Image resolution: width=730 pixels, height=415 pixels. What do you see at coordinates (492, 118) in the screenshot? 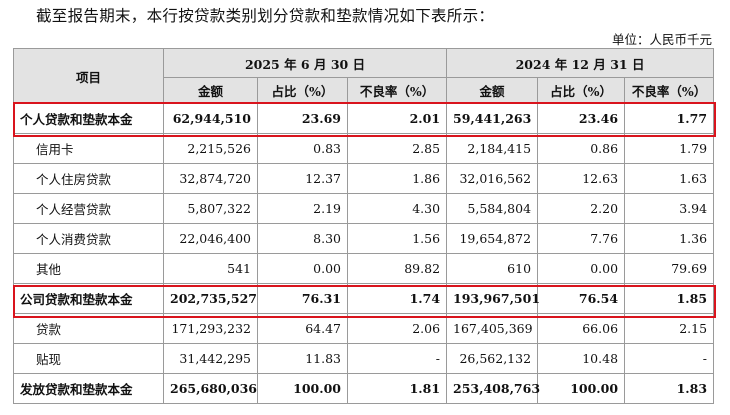
I see `cell-value: 59,441,263` at bounding box center [492, 118].